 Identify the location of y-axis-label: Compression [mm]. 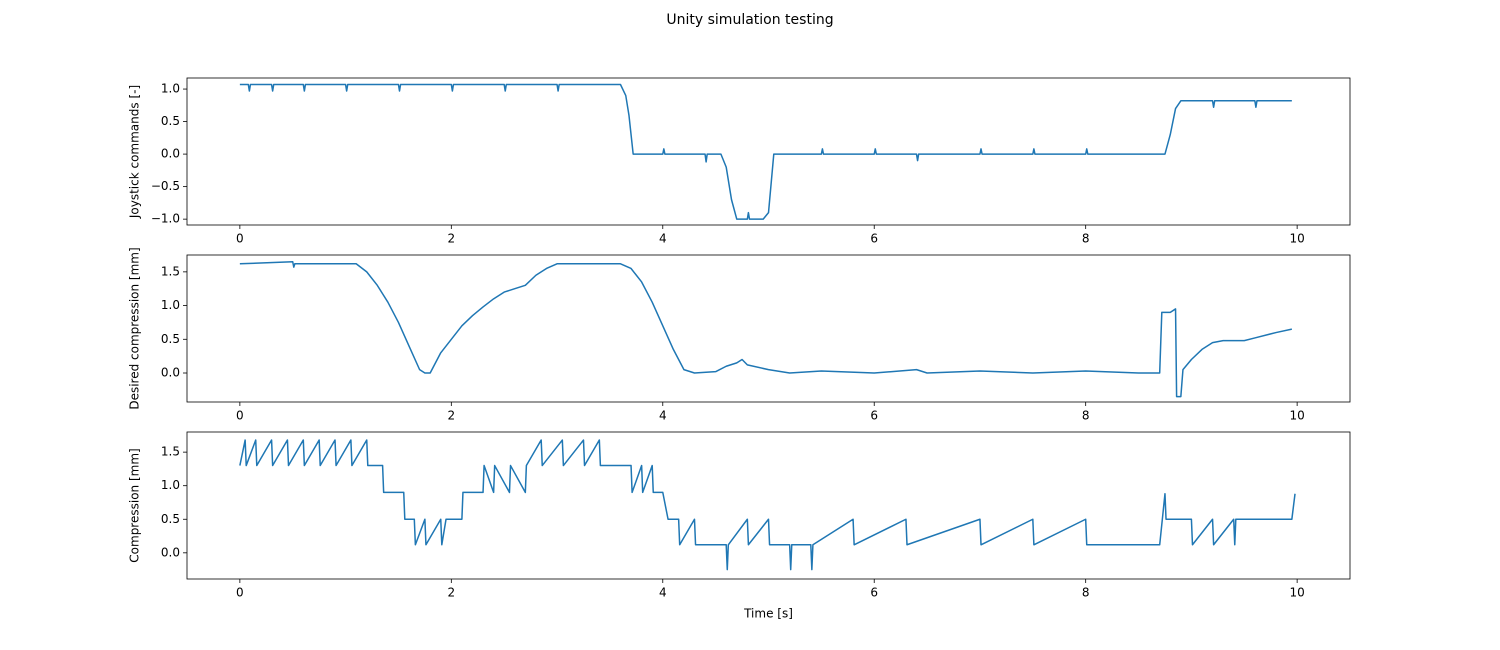
(135, 505).